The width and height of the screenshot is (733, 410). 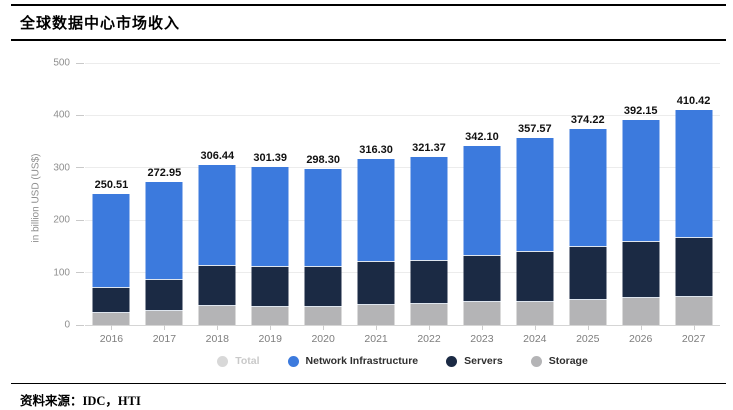 I want to click on x-tick-label: 2027, so click(x=693, y=339).